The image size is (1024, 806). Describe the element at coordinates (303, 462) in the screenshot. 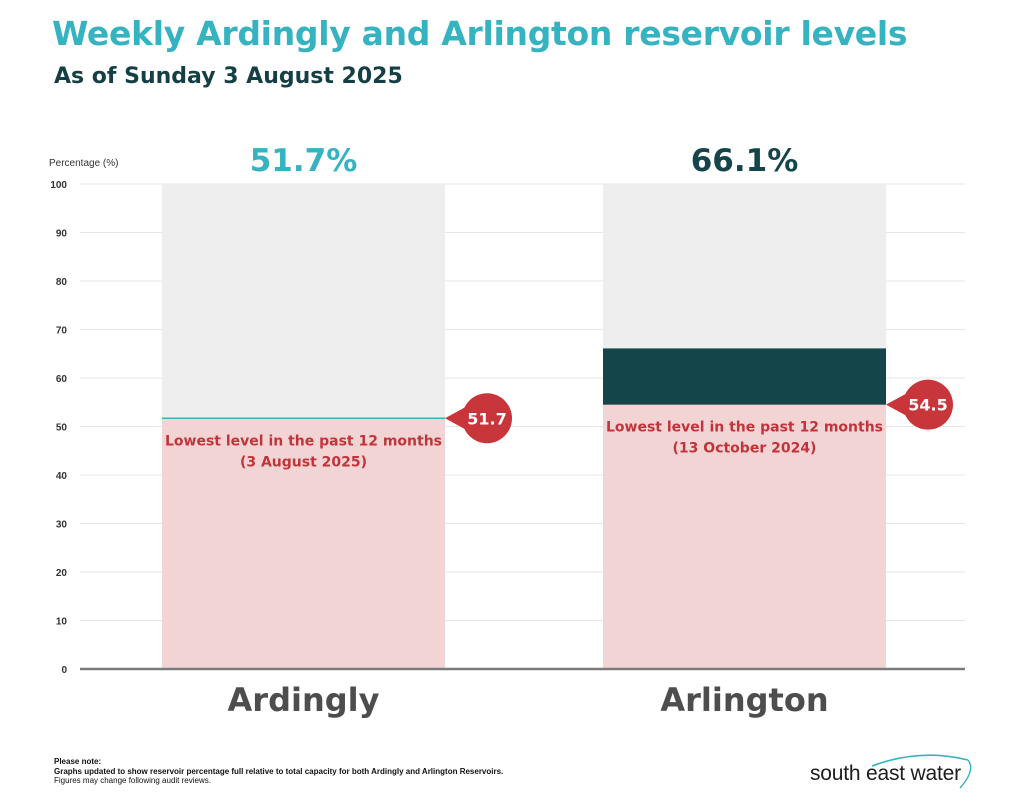

I see `lowest-level-date: (3 August 2025)` at that location.